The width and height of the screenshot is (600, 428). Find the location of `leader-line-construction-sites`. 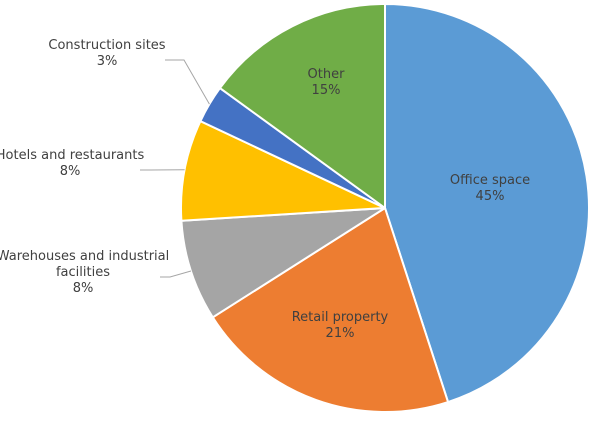

leader-line-construction-sites is located at coordinates (187, 82).